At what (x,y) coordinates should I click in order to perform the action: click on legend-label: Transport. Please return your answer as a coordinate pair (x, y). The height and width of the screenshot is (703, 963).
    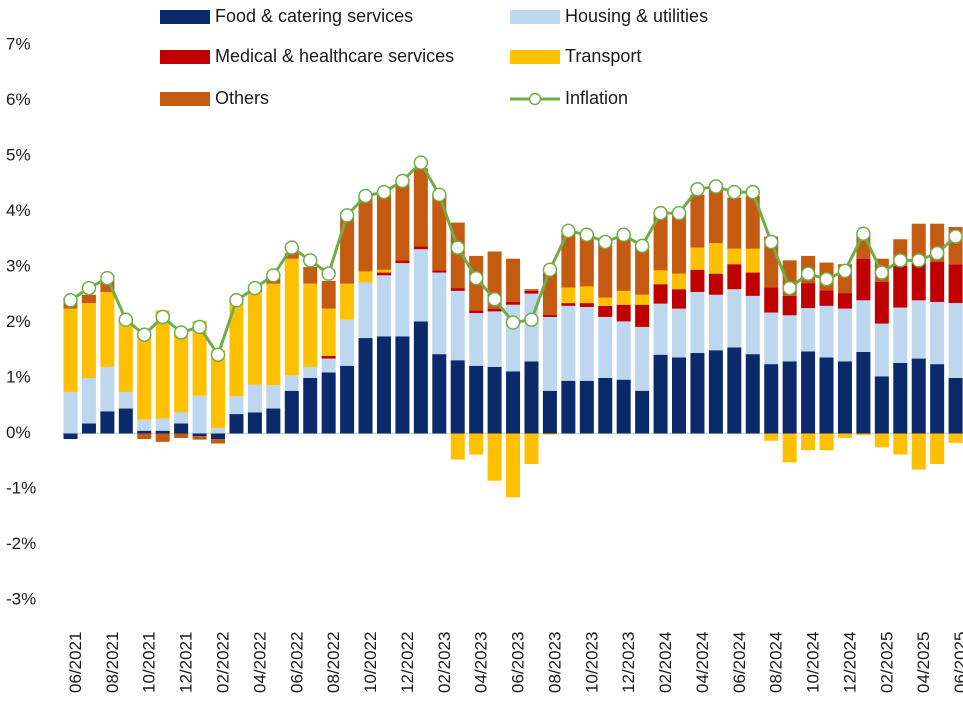
    Looking at the image, I should click on (603, 56).